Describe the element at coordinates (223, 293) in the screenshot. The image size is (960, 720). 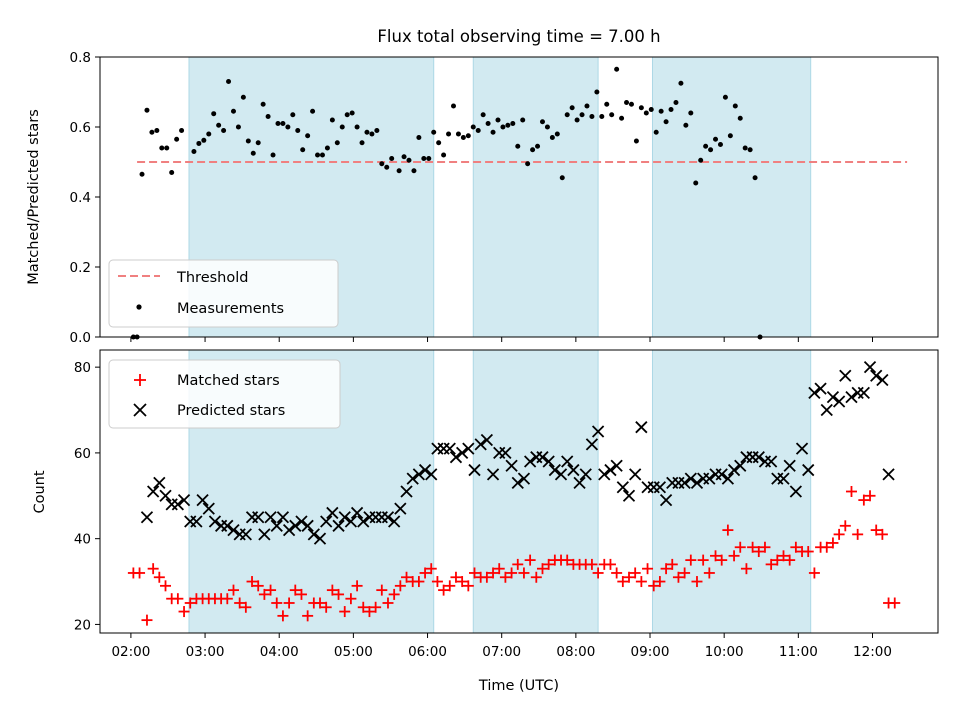
I see `ratio-legend: Threshold Measurements` at that location.